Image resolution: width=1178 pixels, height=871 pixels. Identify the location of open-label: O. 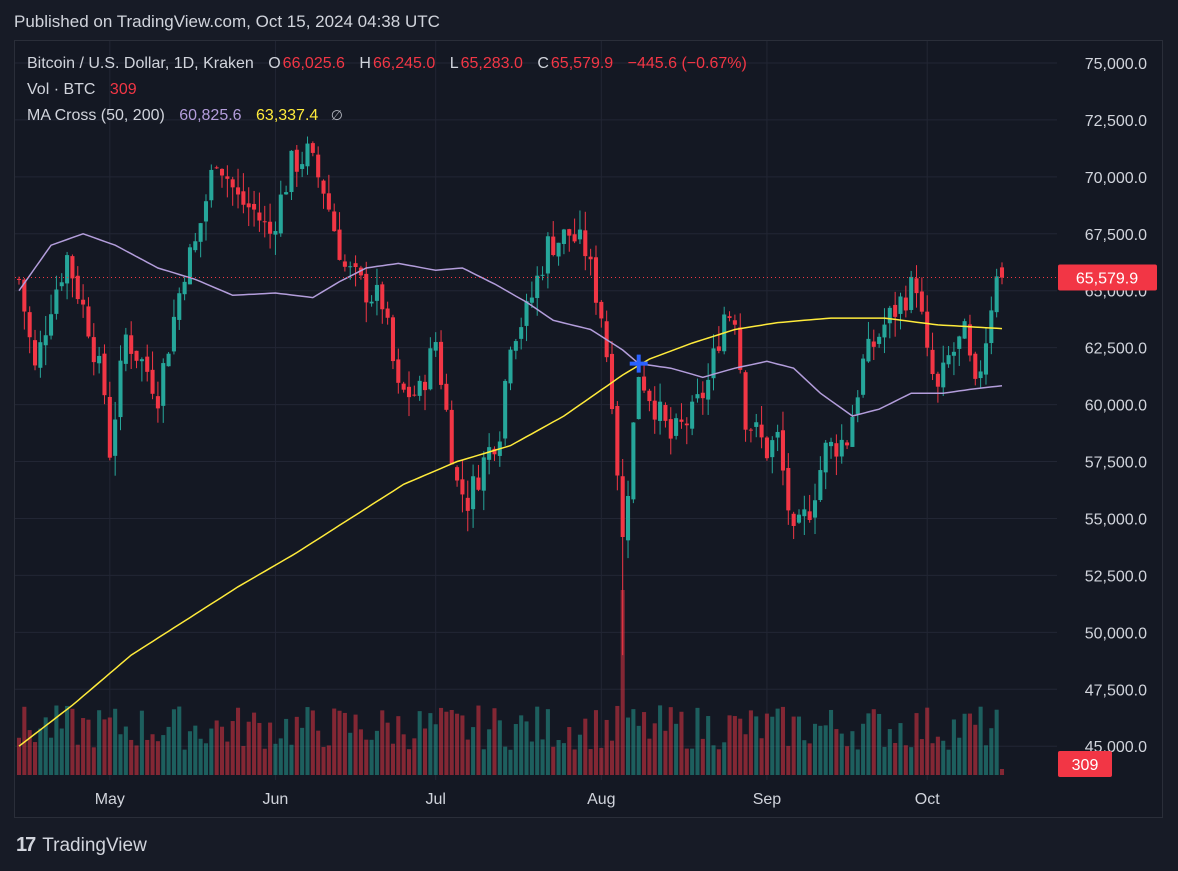
(274, 63).